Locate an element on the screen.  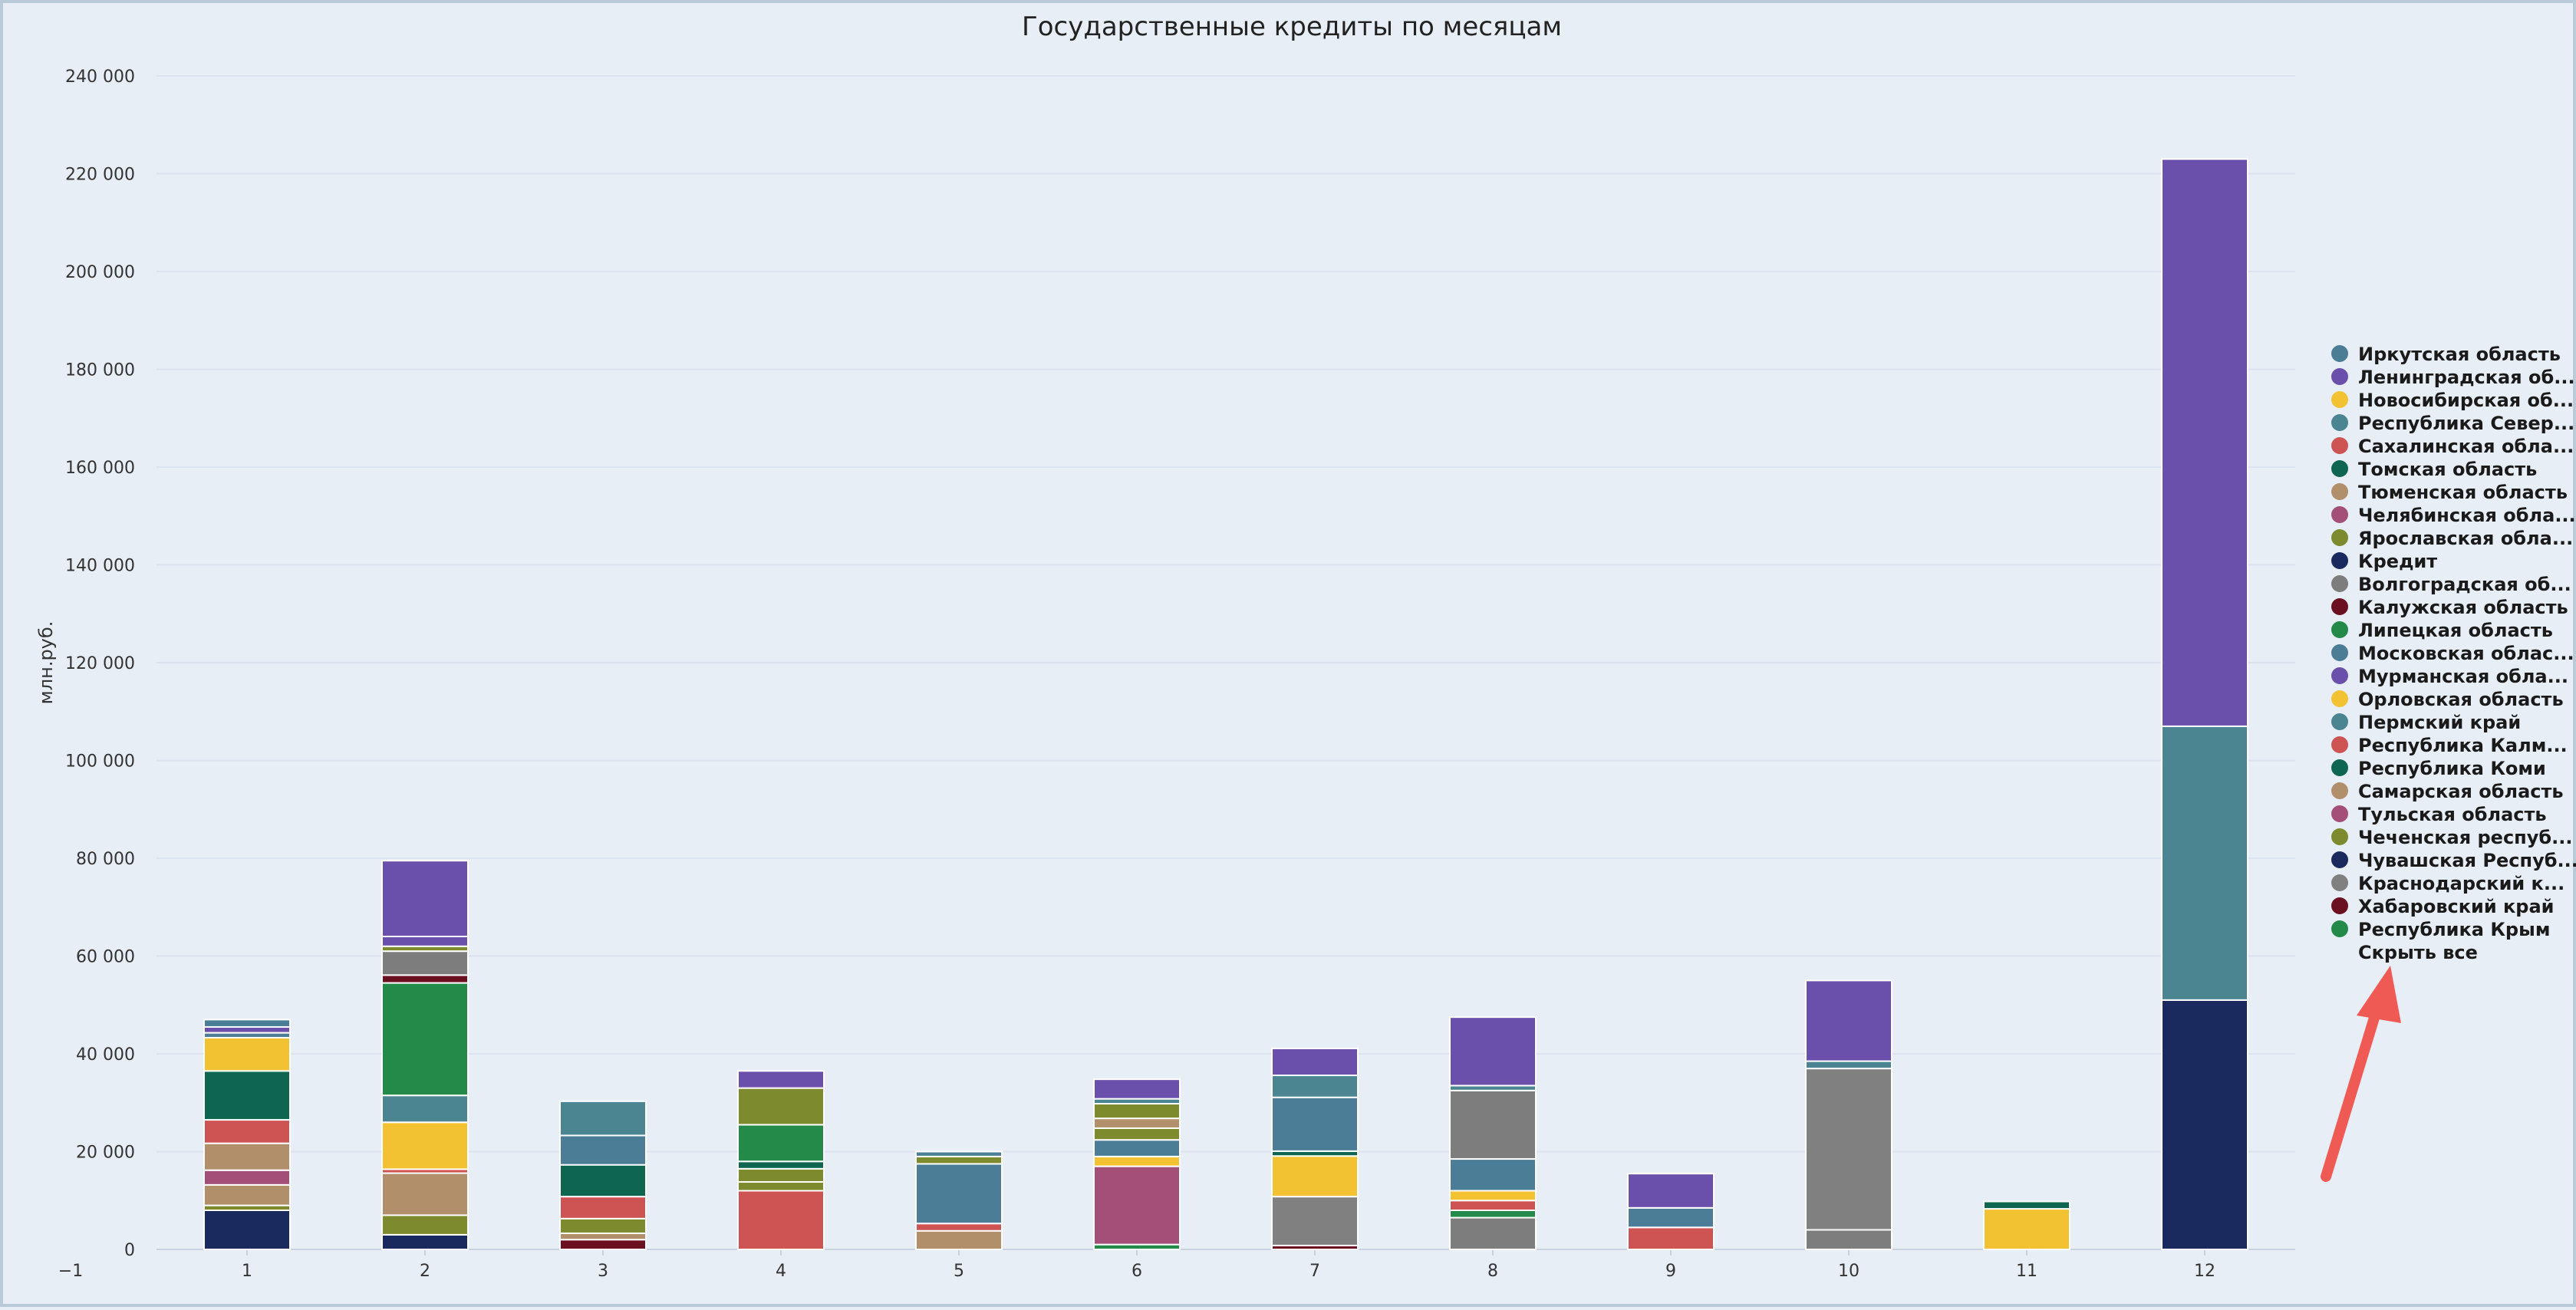
legend-item: Самарская область is located at coordinates (2447, 791).